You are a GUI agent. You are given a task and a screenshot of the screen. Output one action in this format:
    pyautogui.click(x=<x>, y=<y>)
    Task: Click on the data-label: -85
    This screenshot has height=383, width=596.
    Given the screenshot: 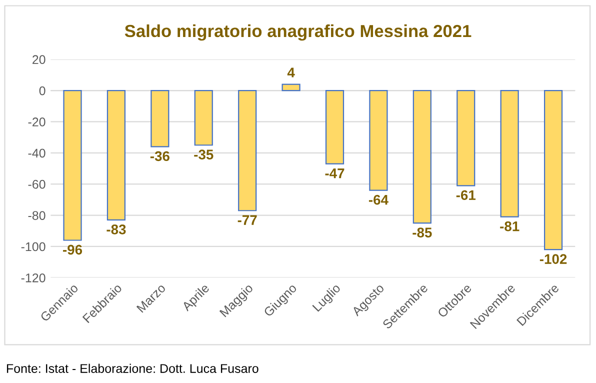 What is the action you would take?
    pyautogui.click(x=422, y=233)
    